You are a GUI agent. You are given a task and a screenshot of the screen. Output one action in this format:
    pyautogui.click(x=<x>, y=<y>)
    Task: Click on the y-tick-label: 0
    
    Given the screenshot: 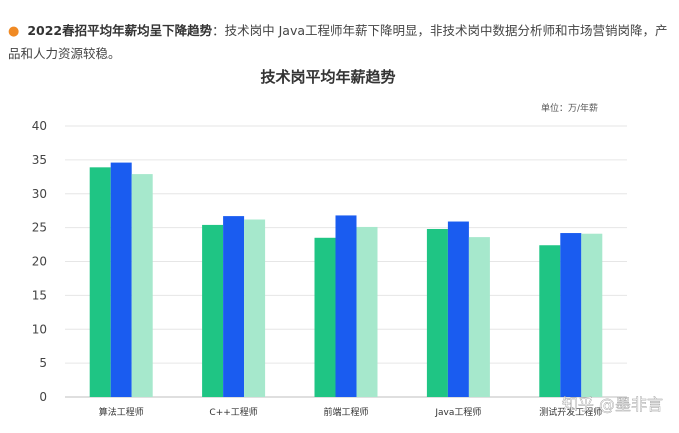 What is the action you would take?
    pyautogui.click(x=43, y=397)
    